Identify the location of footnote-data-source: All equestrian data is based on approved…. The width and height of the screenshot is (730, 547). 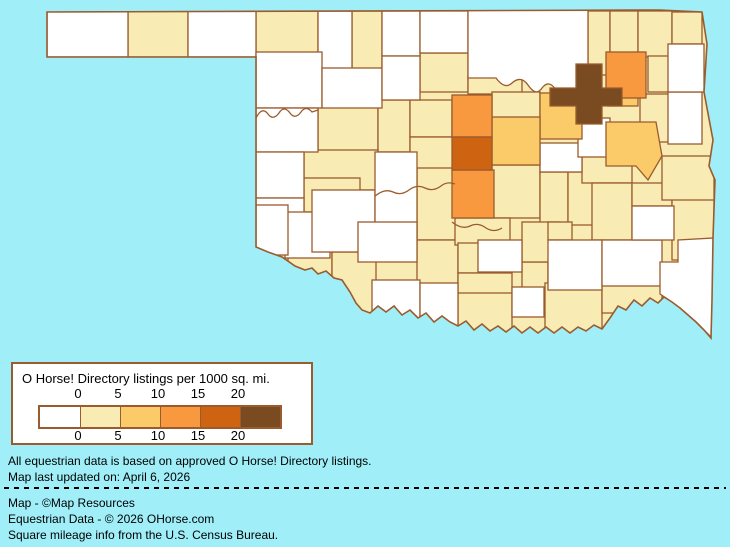
(190, 461).